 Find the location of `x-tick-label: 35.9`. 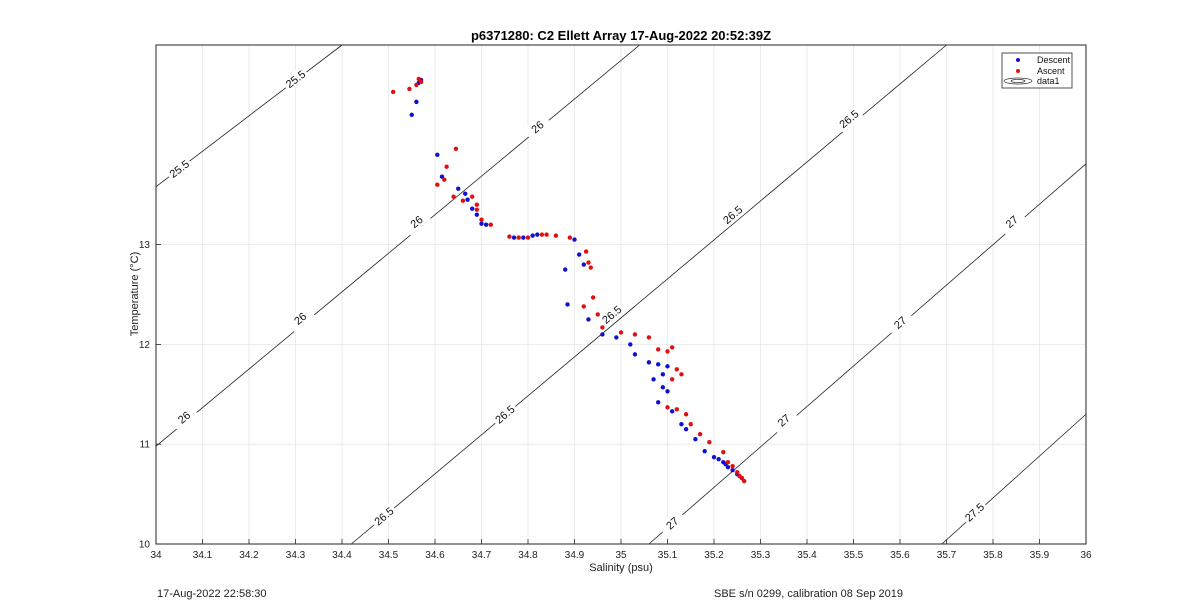

x-tick-label: 35.9 is located at coordinates (1040, 555).